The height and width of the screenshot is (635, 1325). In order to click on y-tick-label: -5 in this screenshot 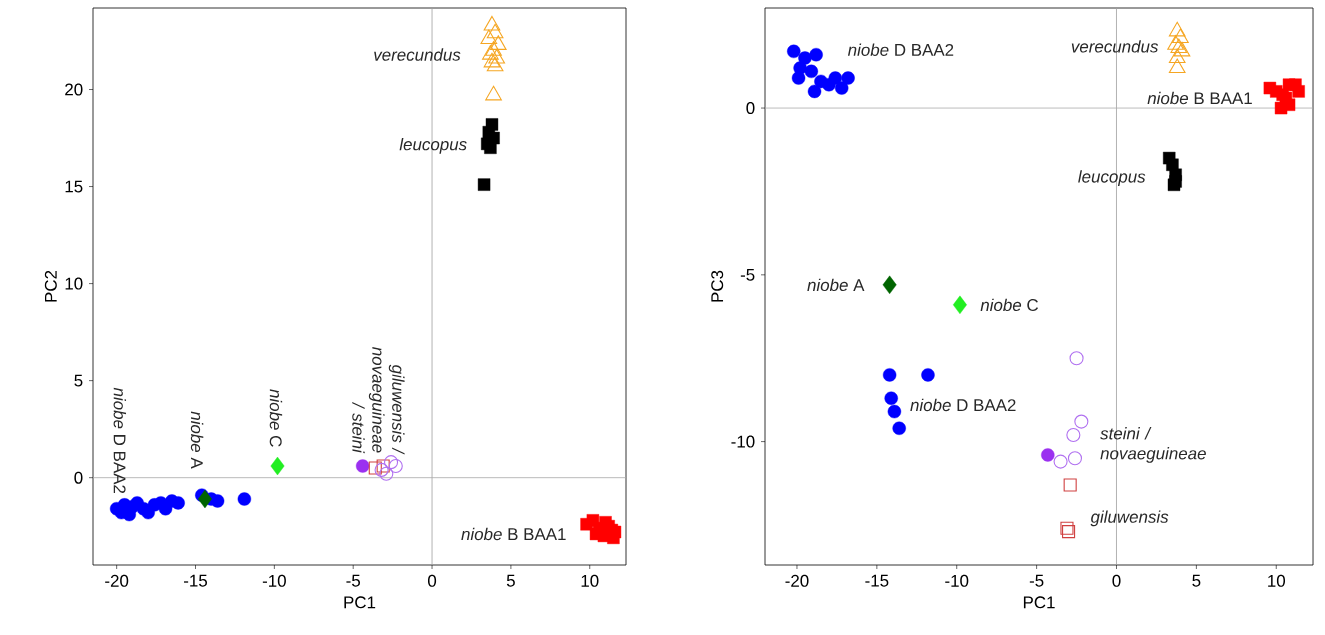, I will do `click(747, 274)`.